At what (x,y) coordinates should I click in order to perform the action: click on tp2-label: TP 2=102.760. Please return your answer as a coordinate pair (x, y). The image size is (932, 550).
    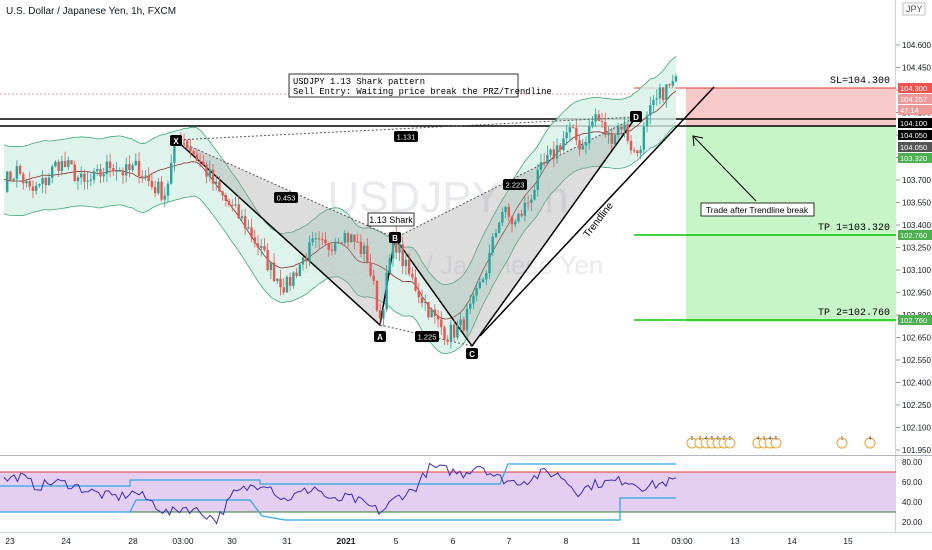
    Looking at the image, I should click on (854, 313).